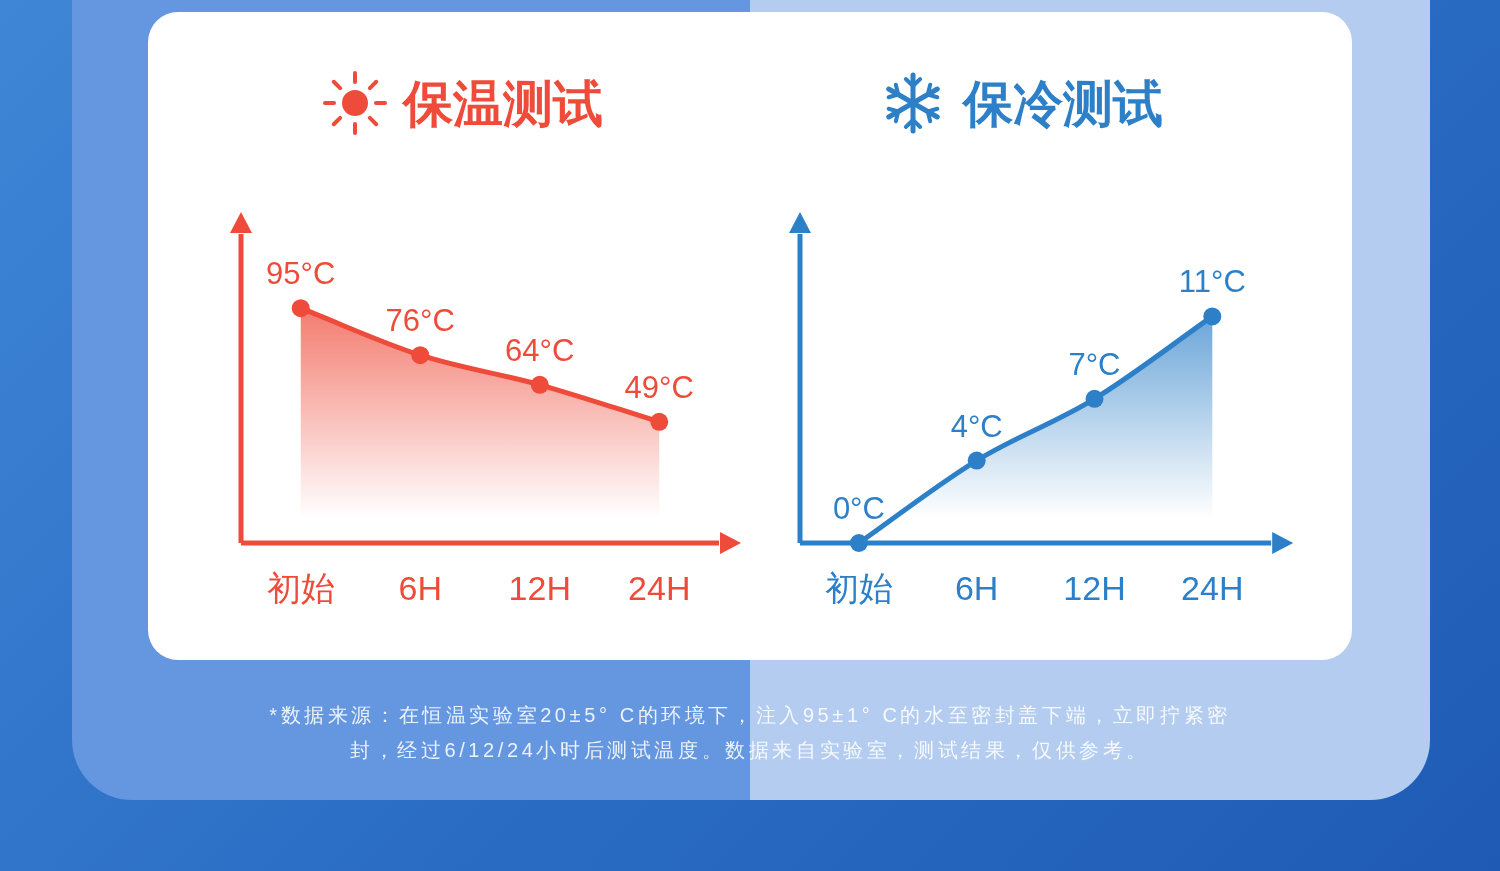 The height and width of the screenshot is (871, 1500). I want to click on chart-title: 保冷测试, so click(1062, 104).